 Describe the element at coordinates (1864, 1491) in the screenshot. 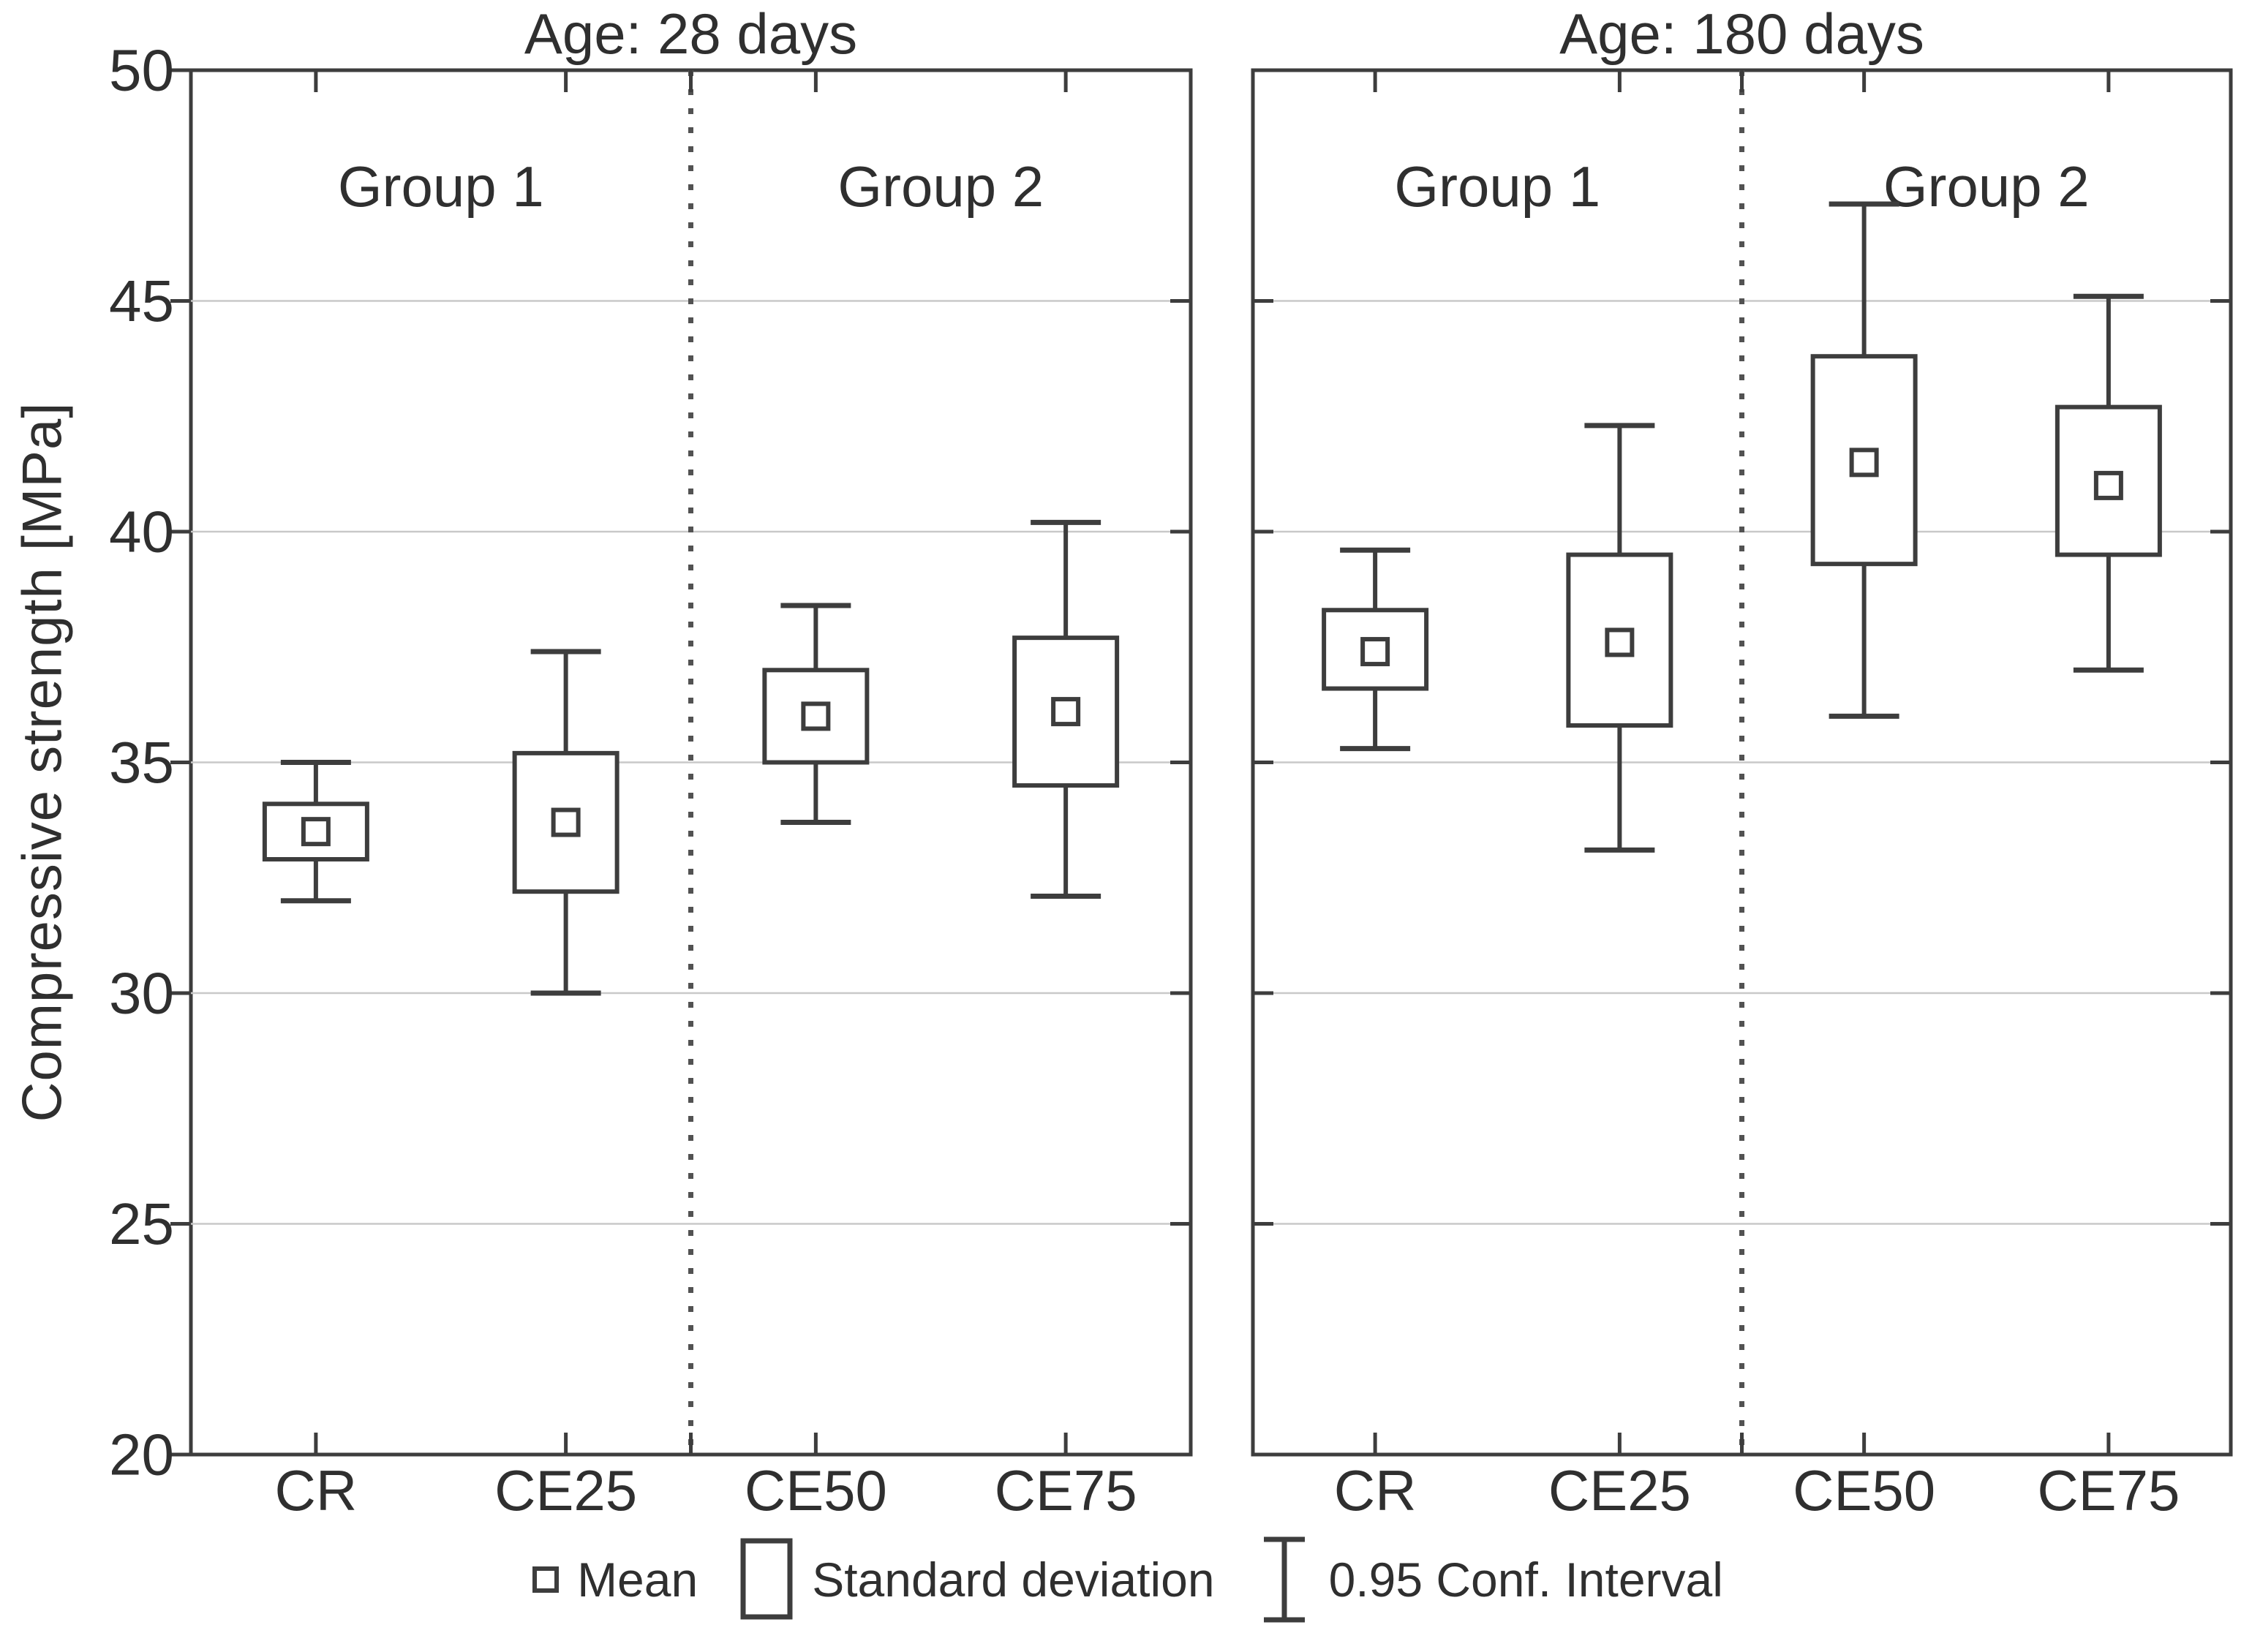

I see `category-label-CE50-180d: CE50` at that location.